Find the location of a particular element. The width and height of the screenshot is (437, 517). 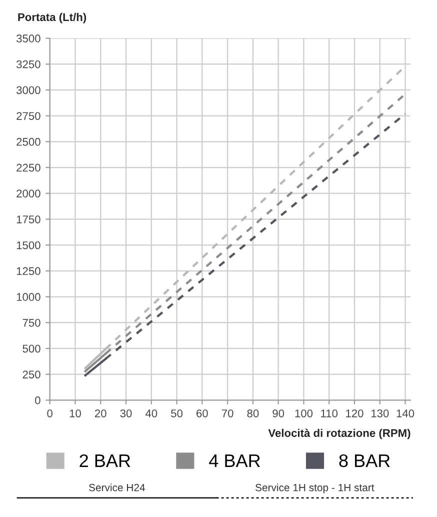

legend-label: 4 BAR is located at coordinates (234, 460).